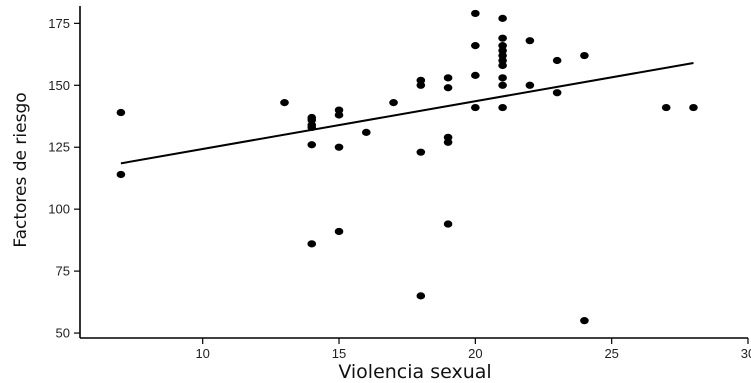 The height and width of the screenshot is (383, 751). Describe the element at coordinates (475, 353) in the screenshot. I see `x-tick-label-20: 20` at that location.